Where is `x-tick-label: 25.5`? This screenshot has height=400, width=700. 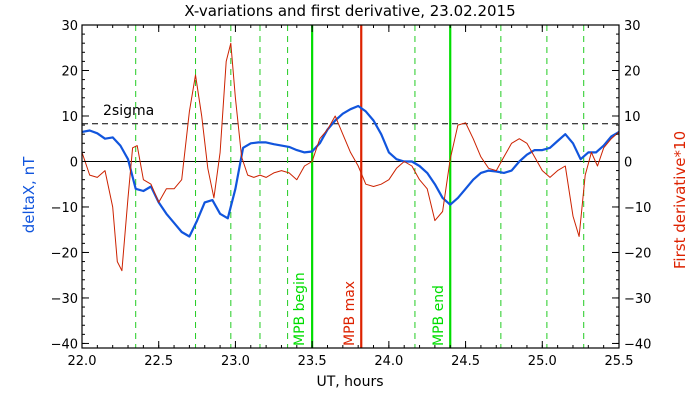
x-tick-label: 25.5 is located at coordinates (619, 361).